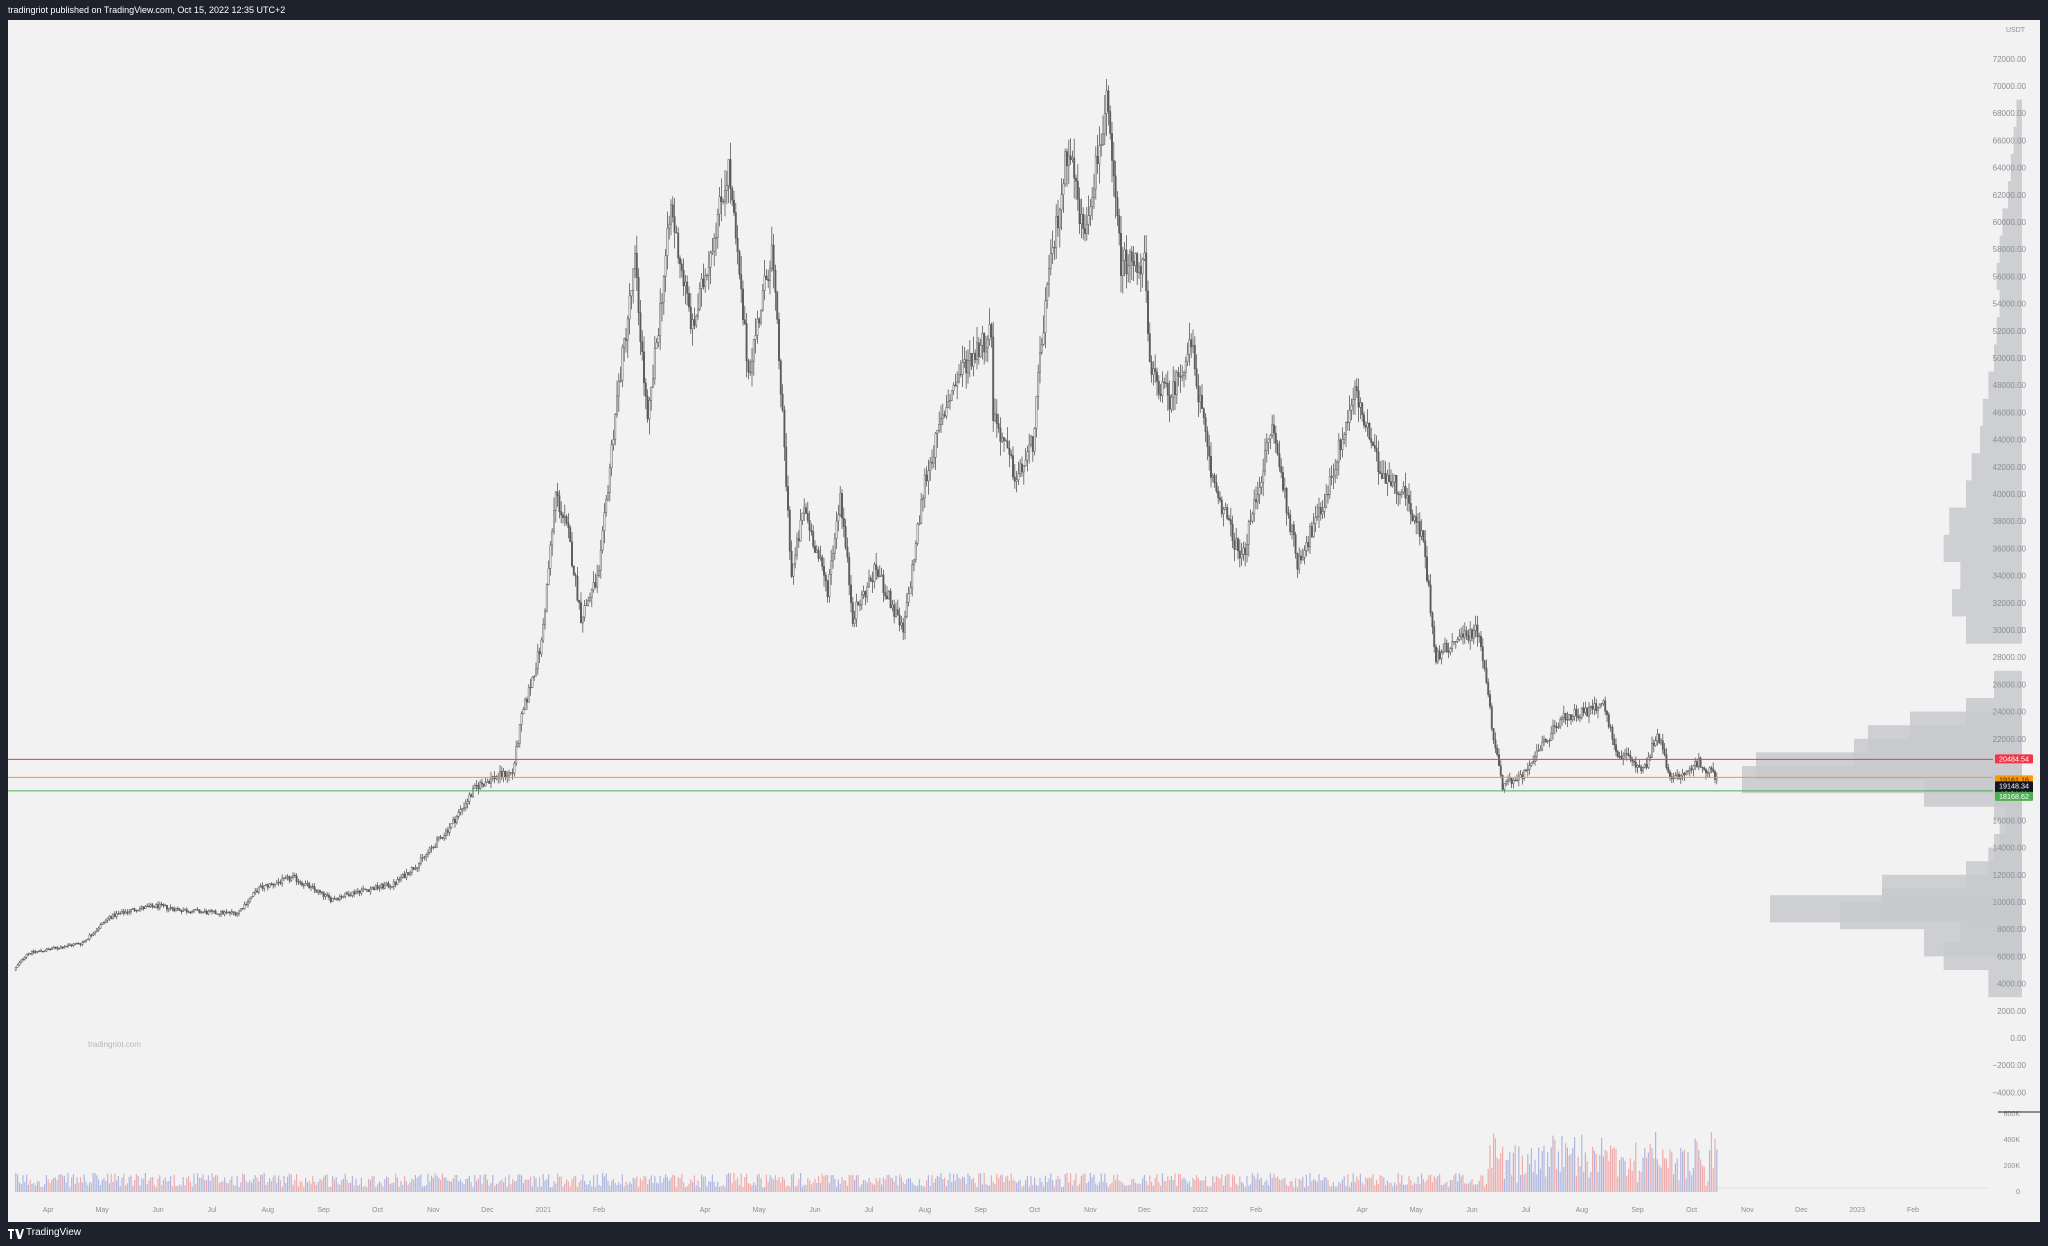  Describe the element at coordinates (2010, 249) in the screenshot. I see `price-tick-label: 58000.00` at that location.